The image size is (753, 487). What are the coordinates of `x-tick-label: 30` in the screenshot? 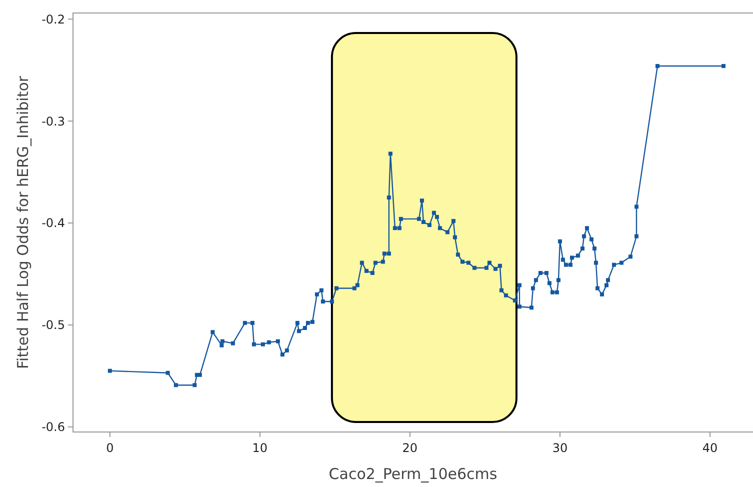 It's located at (560, 448).